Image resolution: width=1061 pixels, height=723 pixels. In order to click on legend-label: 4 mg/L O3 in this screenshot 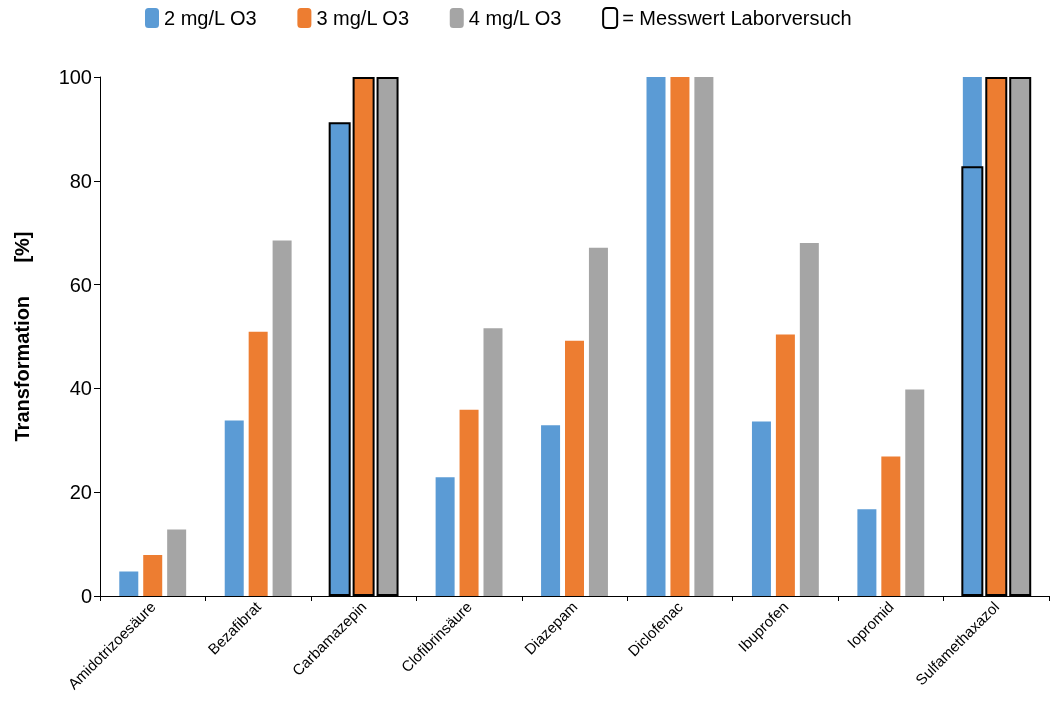, I will do `click(515, 18)`.